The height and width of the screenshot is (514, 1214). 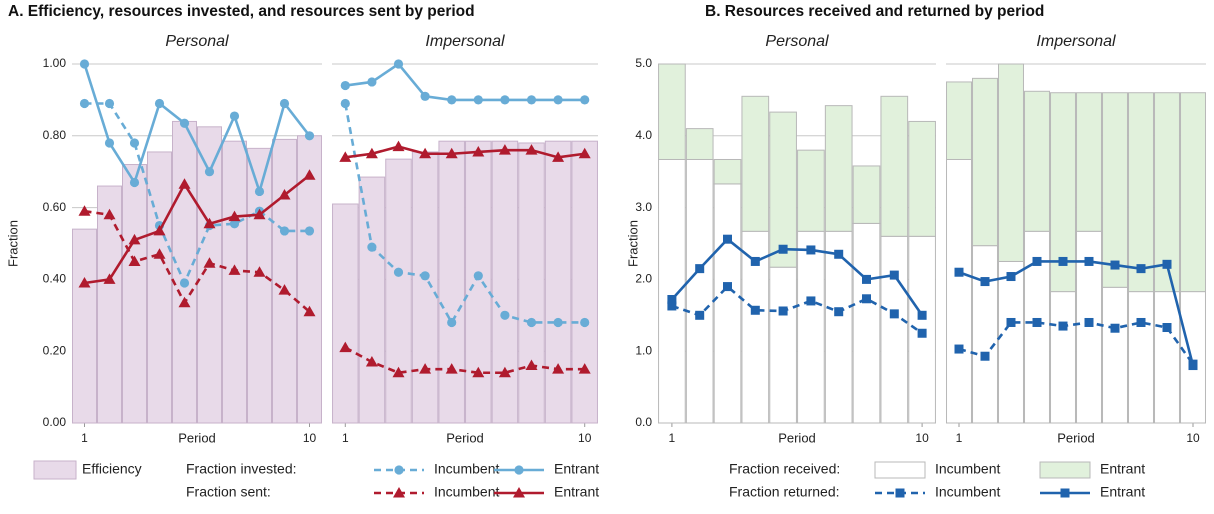 What do you see at coordinates (197, 437) in the screenshot?
I see `x-axis-label: Period` at bounding box center [197, 437].